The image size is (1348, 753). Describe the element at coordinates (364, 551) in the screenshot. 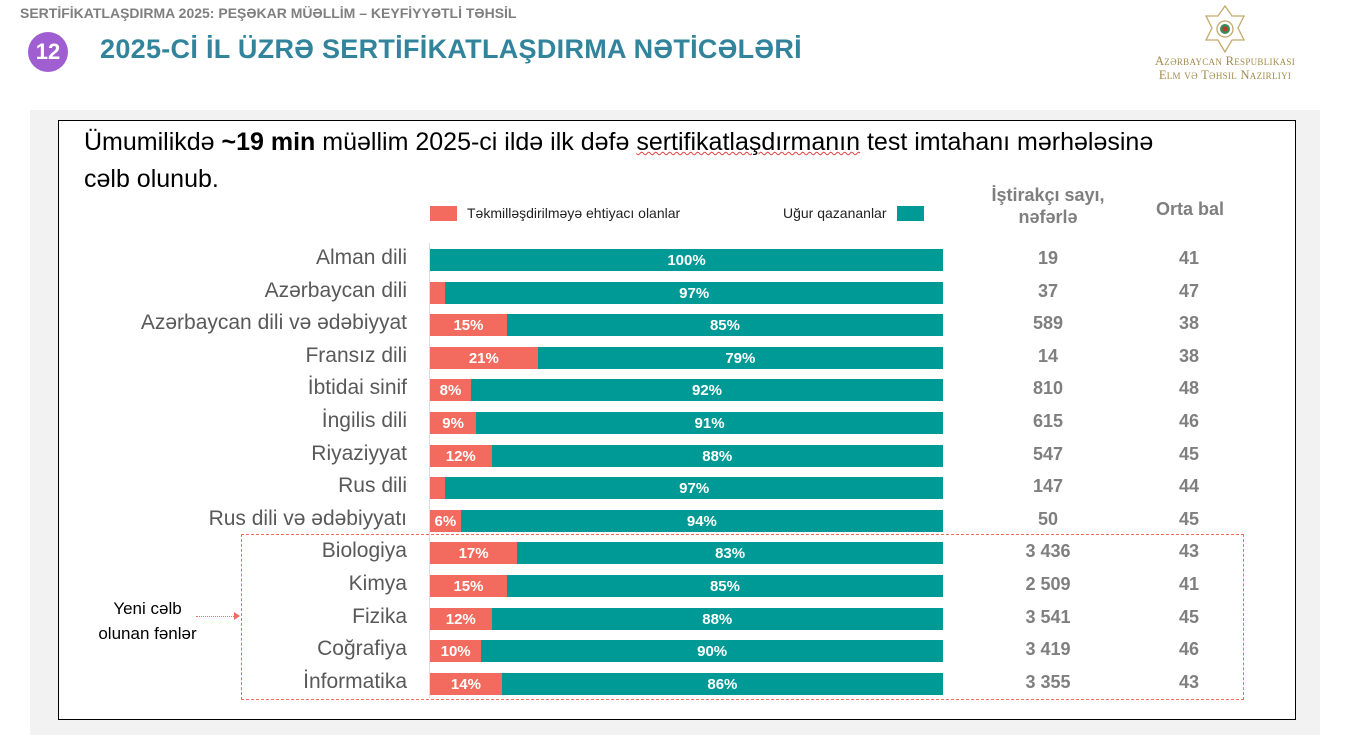

I see `category-label: Biologiya` at that location.